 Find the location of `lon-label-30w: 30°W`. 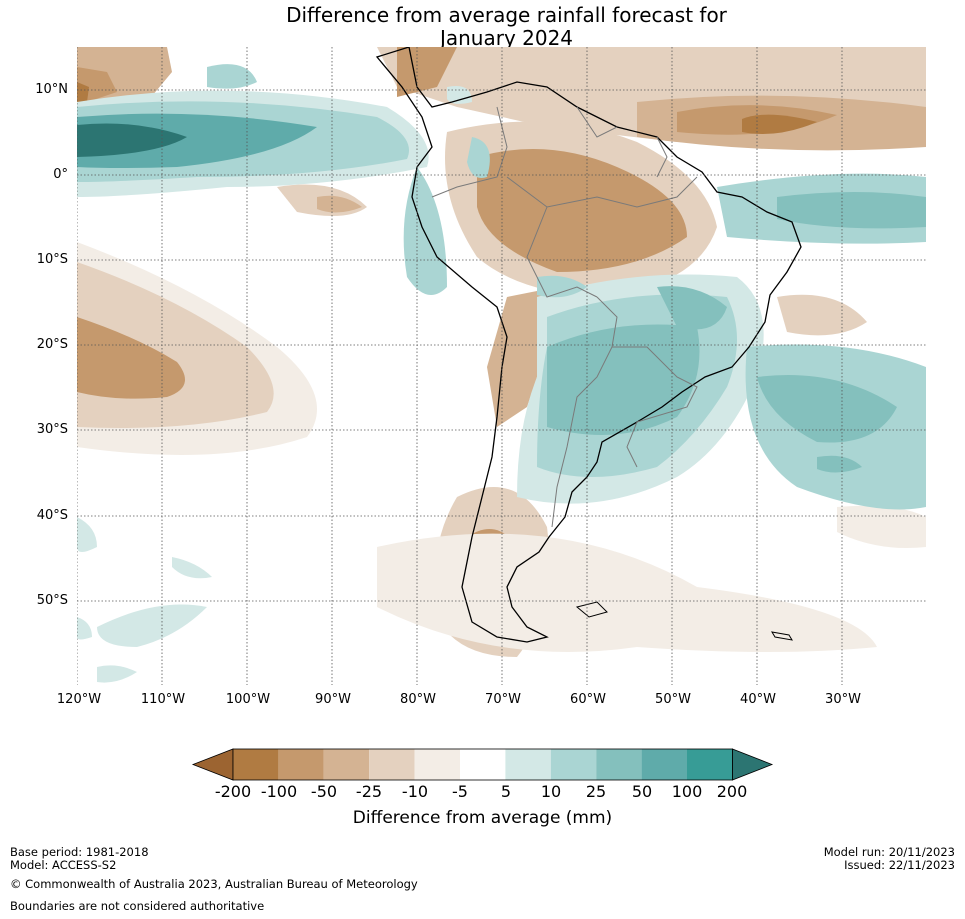

lon-label-30w: 30°W is located at coordinates (843, 699).